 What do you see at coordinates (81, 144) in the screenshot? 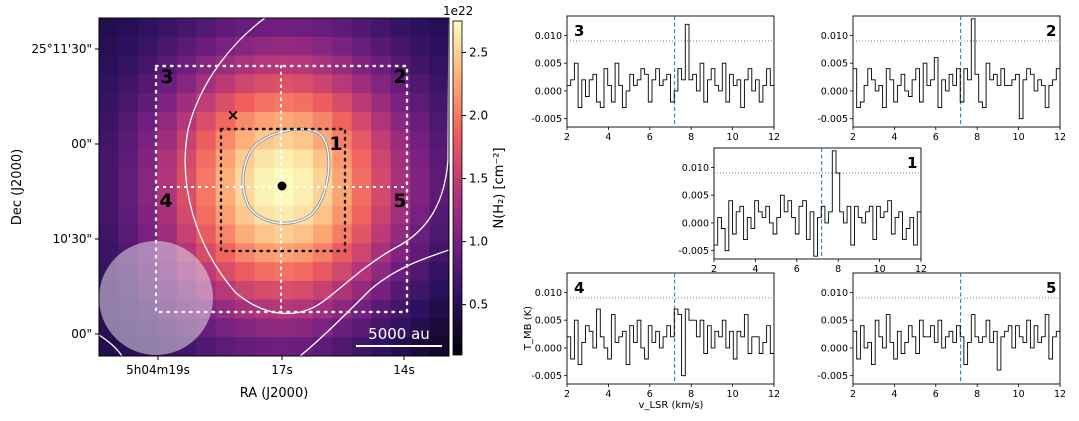
I see `y-tick-label-11-00: 00"` at bounding box center [81, 144].